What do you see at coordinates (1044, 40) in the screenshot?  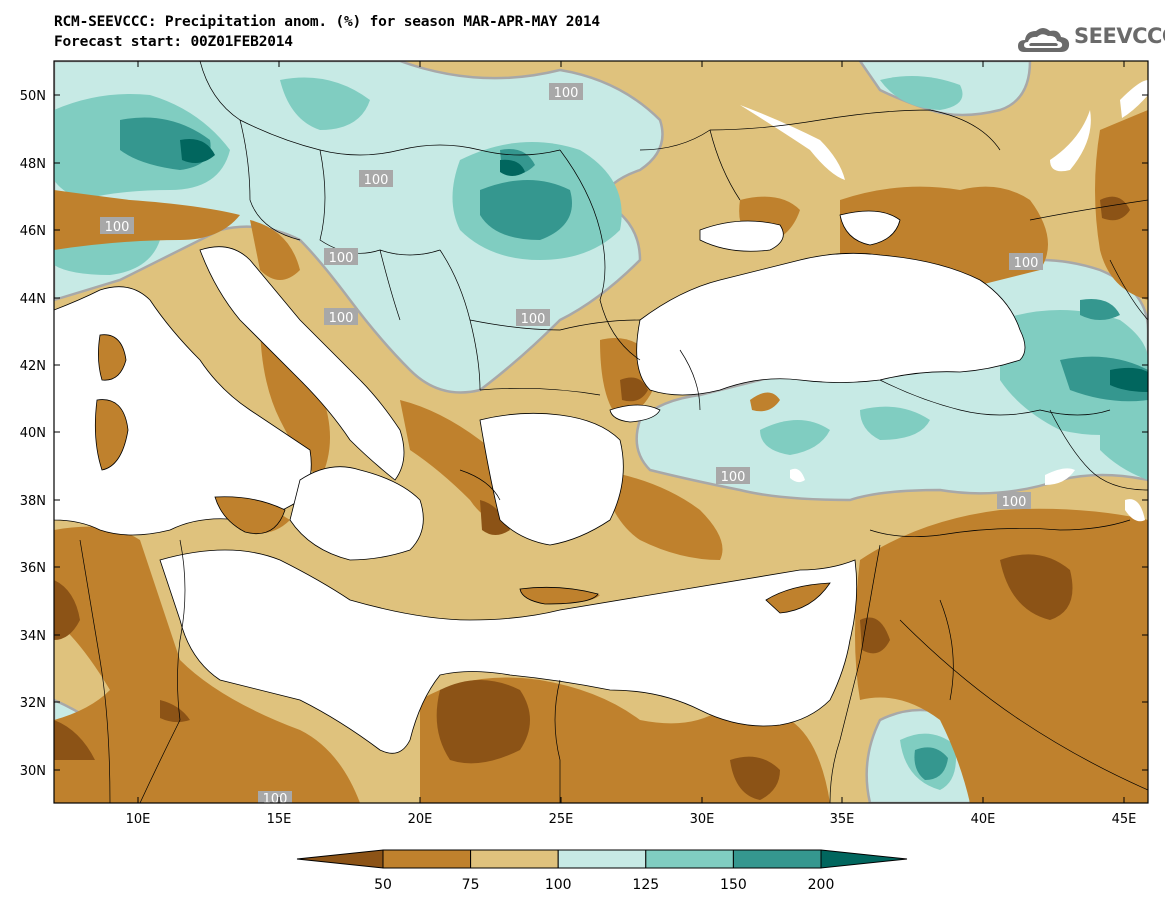 I see `cloud-logo-icon` at bounding box center [1044, 40].